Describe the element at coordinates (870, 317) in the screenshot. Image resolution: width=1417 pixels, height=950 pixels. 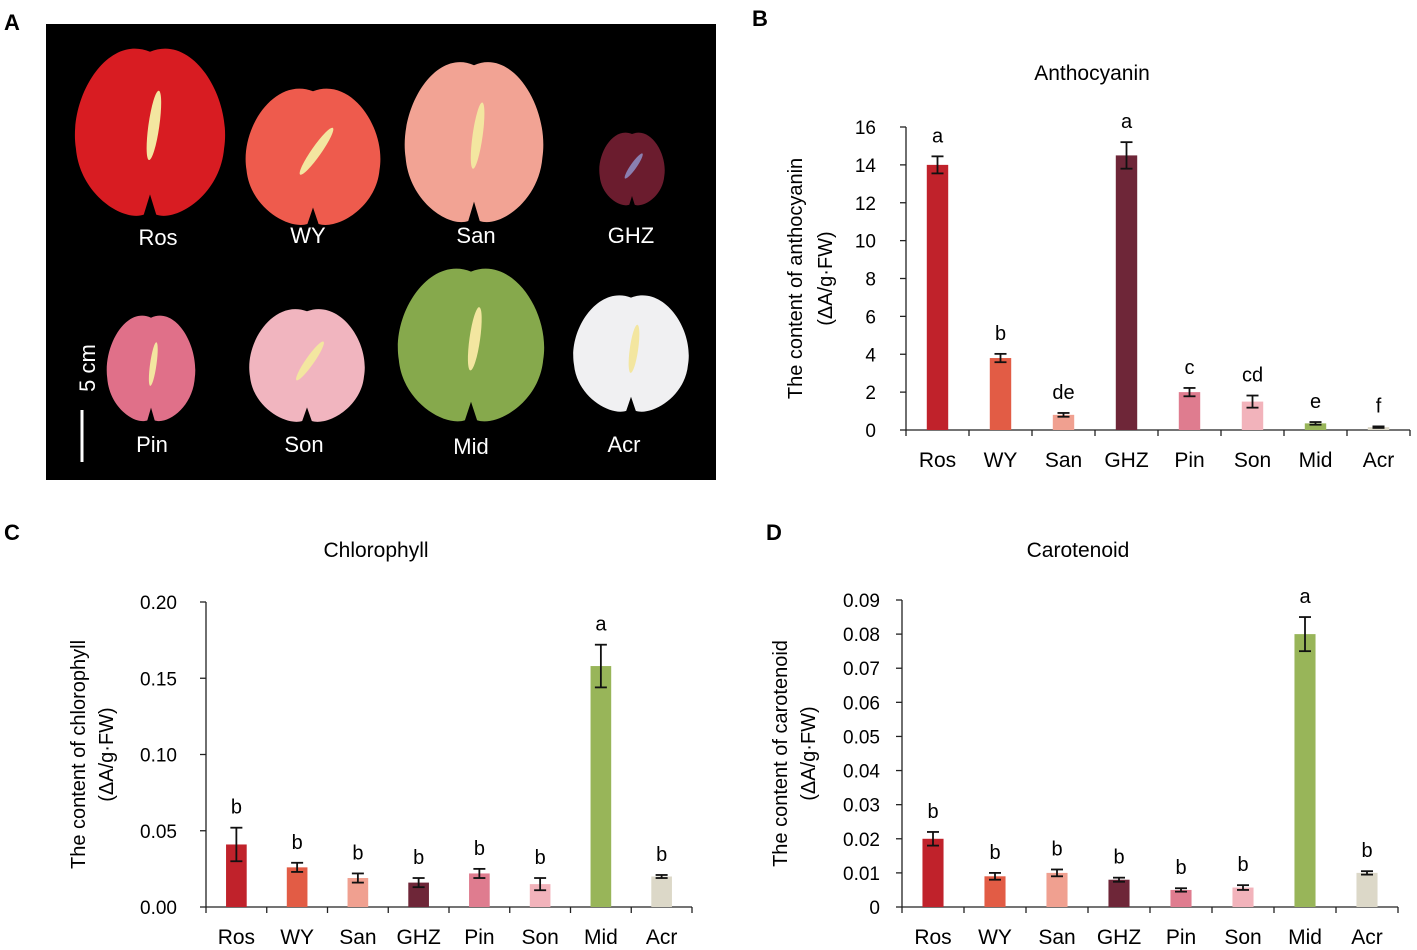
I see `y-tick-label: 6` at that location.